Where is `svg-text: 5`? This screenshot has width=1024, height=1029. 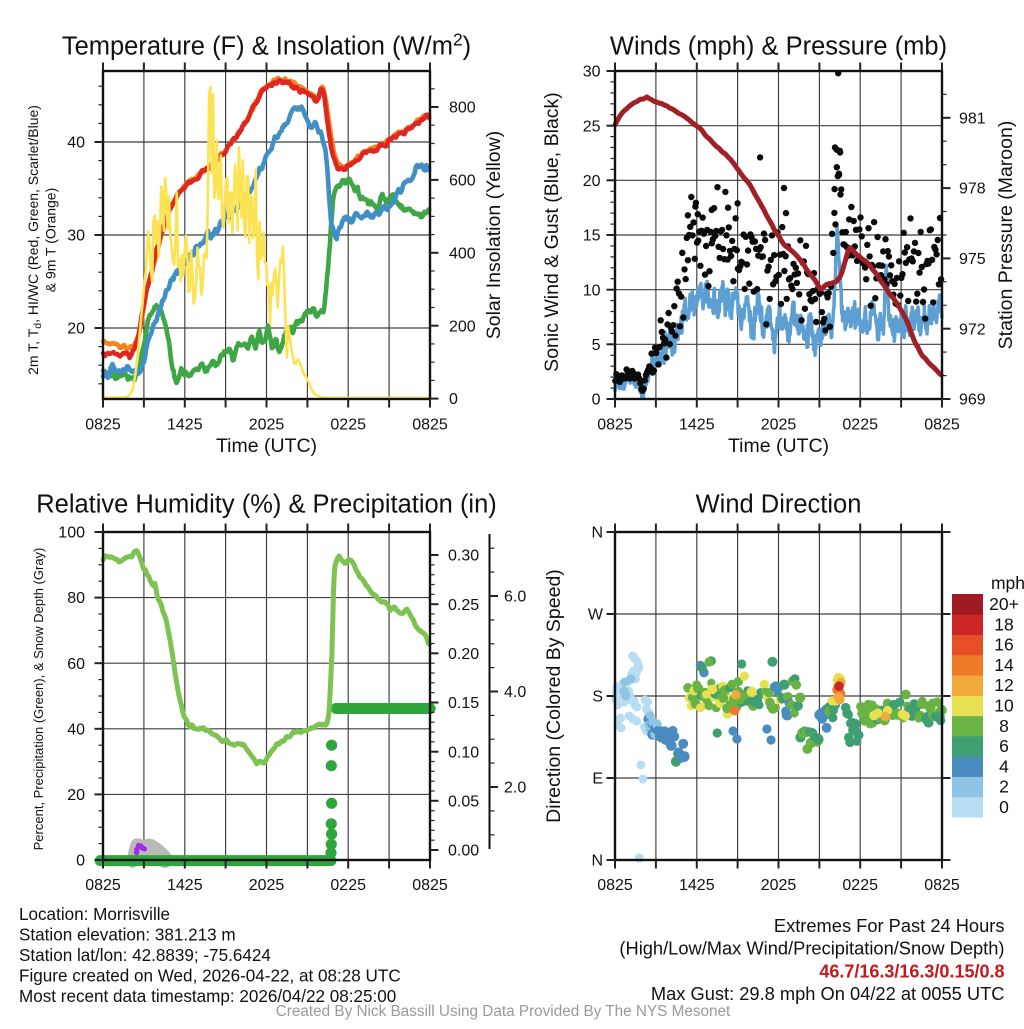
svg-text: 5 is located at coordinates (596, 345).